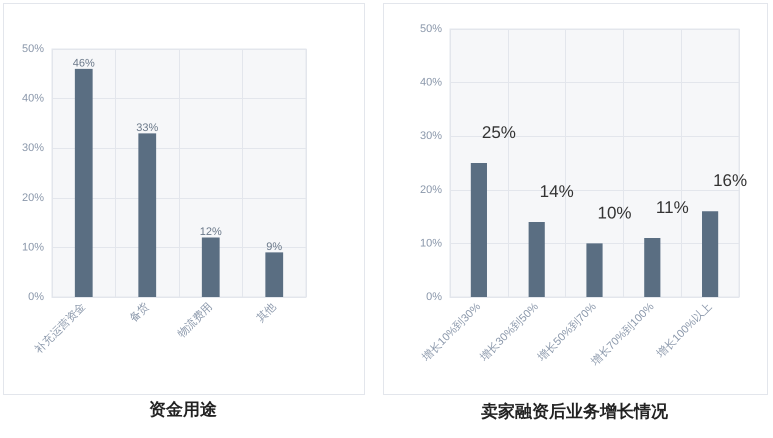 The image size is (773, 438). What do you see at coordinates (83, 63) in the screenshot?
I see `data-label: 46%` at bounding box center [83, 63].